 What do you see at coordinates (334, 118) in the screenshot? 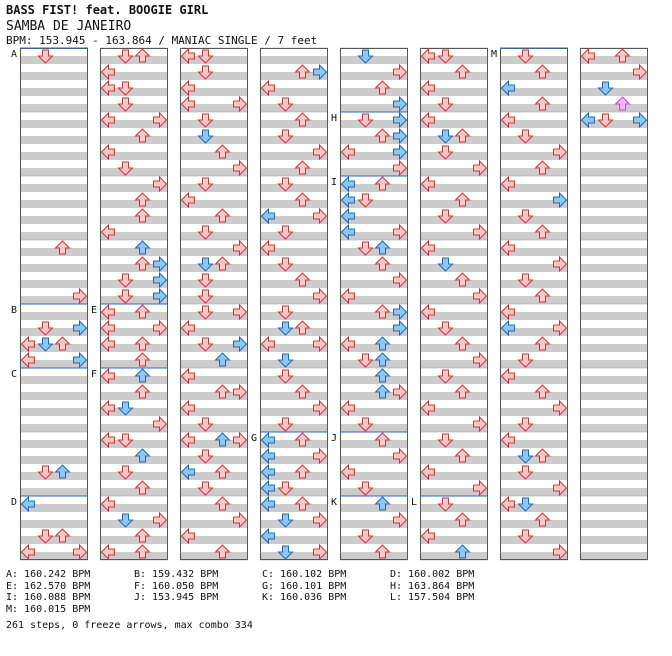
I see `bpm-marker-label: H` at bounding box center [334, 118].